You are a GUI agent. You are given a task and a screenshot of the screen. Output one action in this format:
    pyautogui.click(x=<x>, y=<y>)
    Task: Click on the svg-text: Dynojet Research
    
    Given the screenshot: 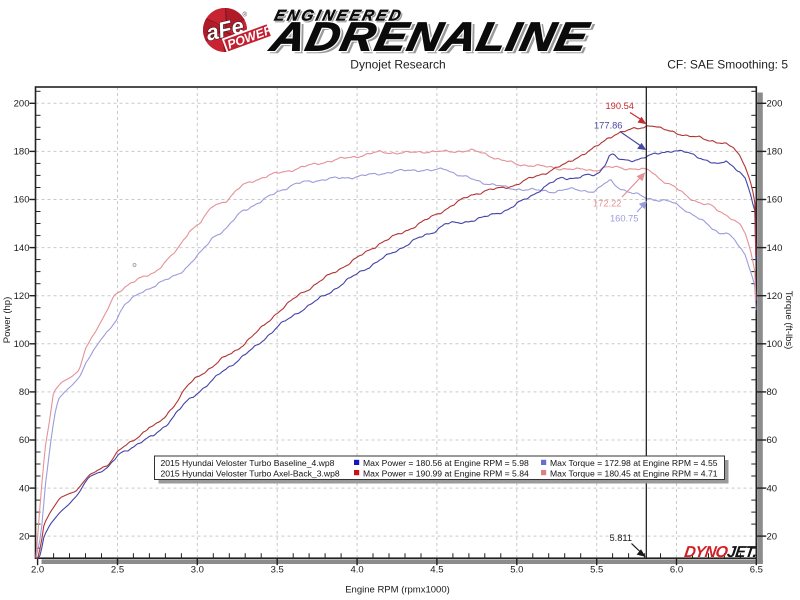 What is the action you would take?
    pyautogui.click(x=397, y=65)
    